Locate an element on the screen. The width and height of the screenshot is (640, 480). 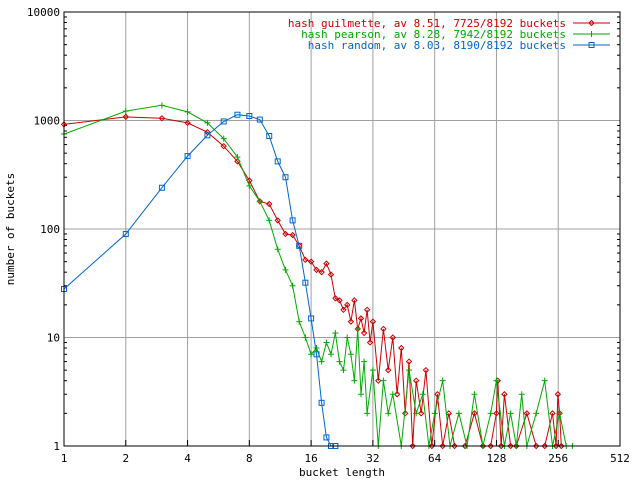
legend-label: hash random, av 8.03, 8190/8192 buckets is located at coordinates (437, 45).